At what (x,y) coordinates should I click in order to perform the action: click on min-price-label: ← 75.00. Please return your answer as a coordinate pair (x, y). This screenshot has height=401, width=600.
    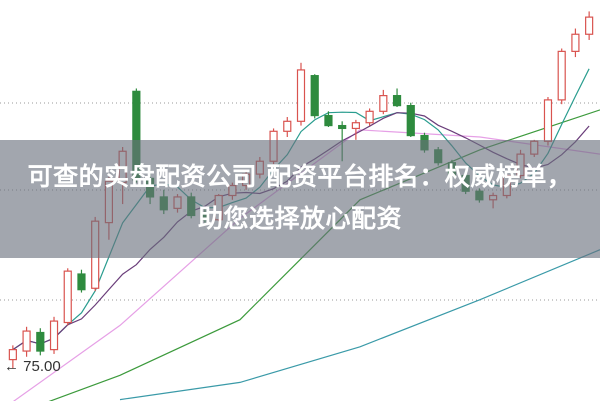
    Looking at the image, I should click on (32, 366).